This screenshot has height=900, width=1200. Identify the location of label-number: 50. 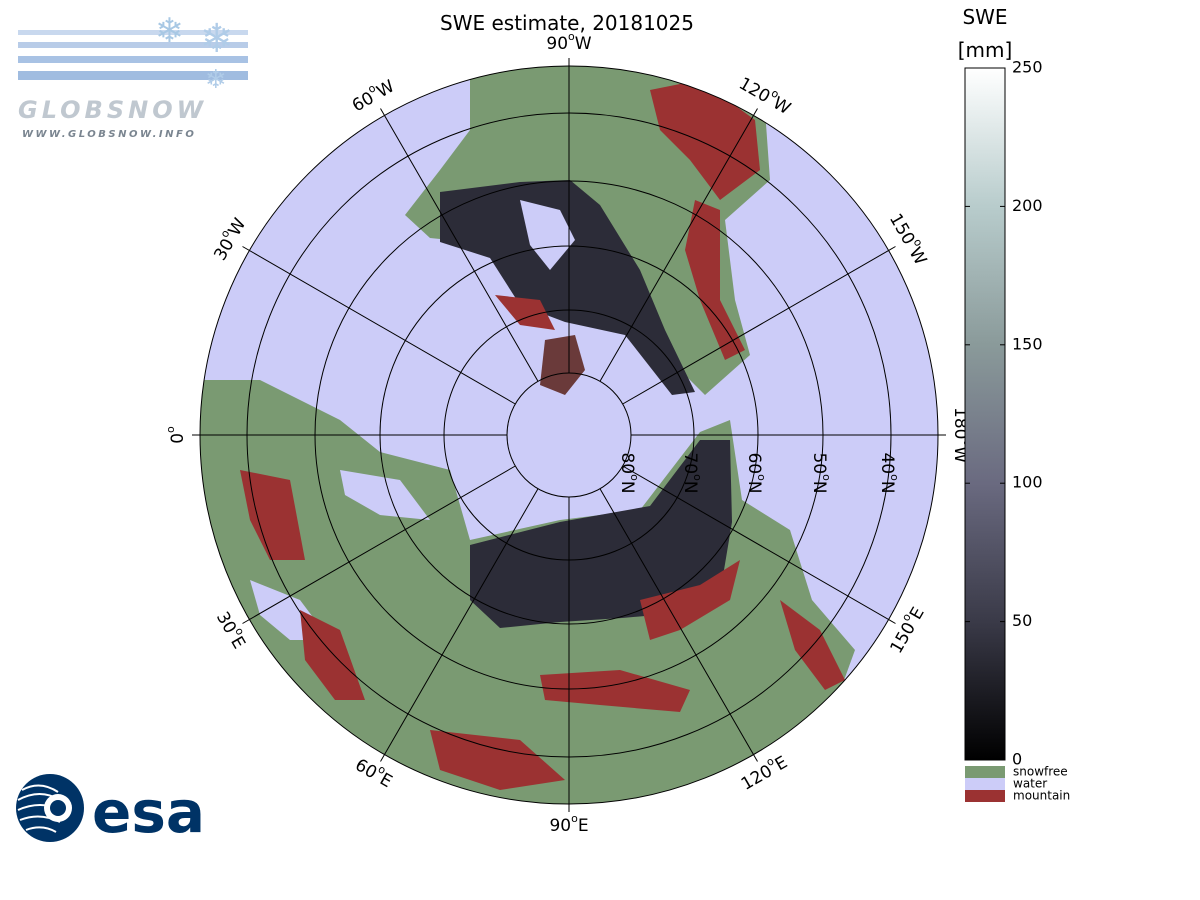
(819, 463).